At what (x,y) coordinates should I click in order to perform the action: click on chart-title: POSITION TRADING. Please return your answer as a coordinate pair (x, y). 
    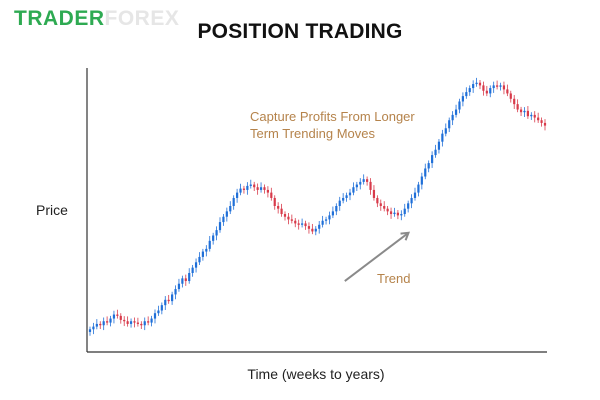
    Looking at the image, I should click on (300, 31).